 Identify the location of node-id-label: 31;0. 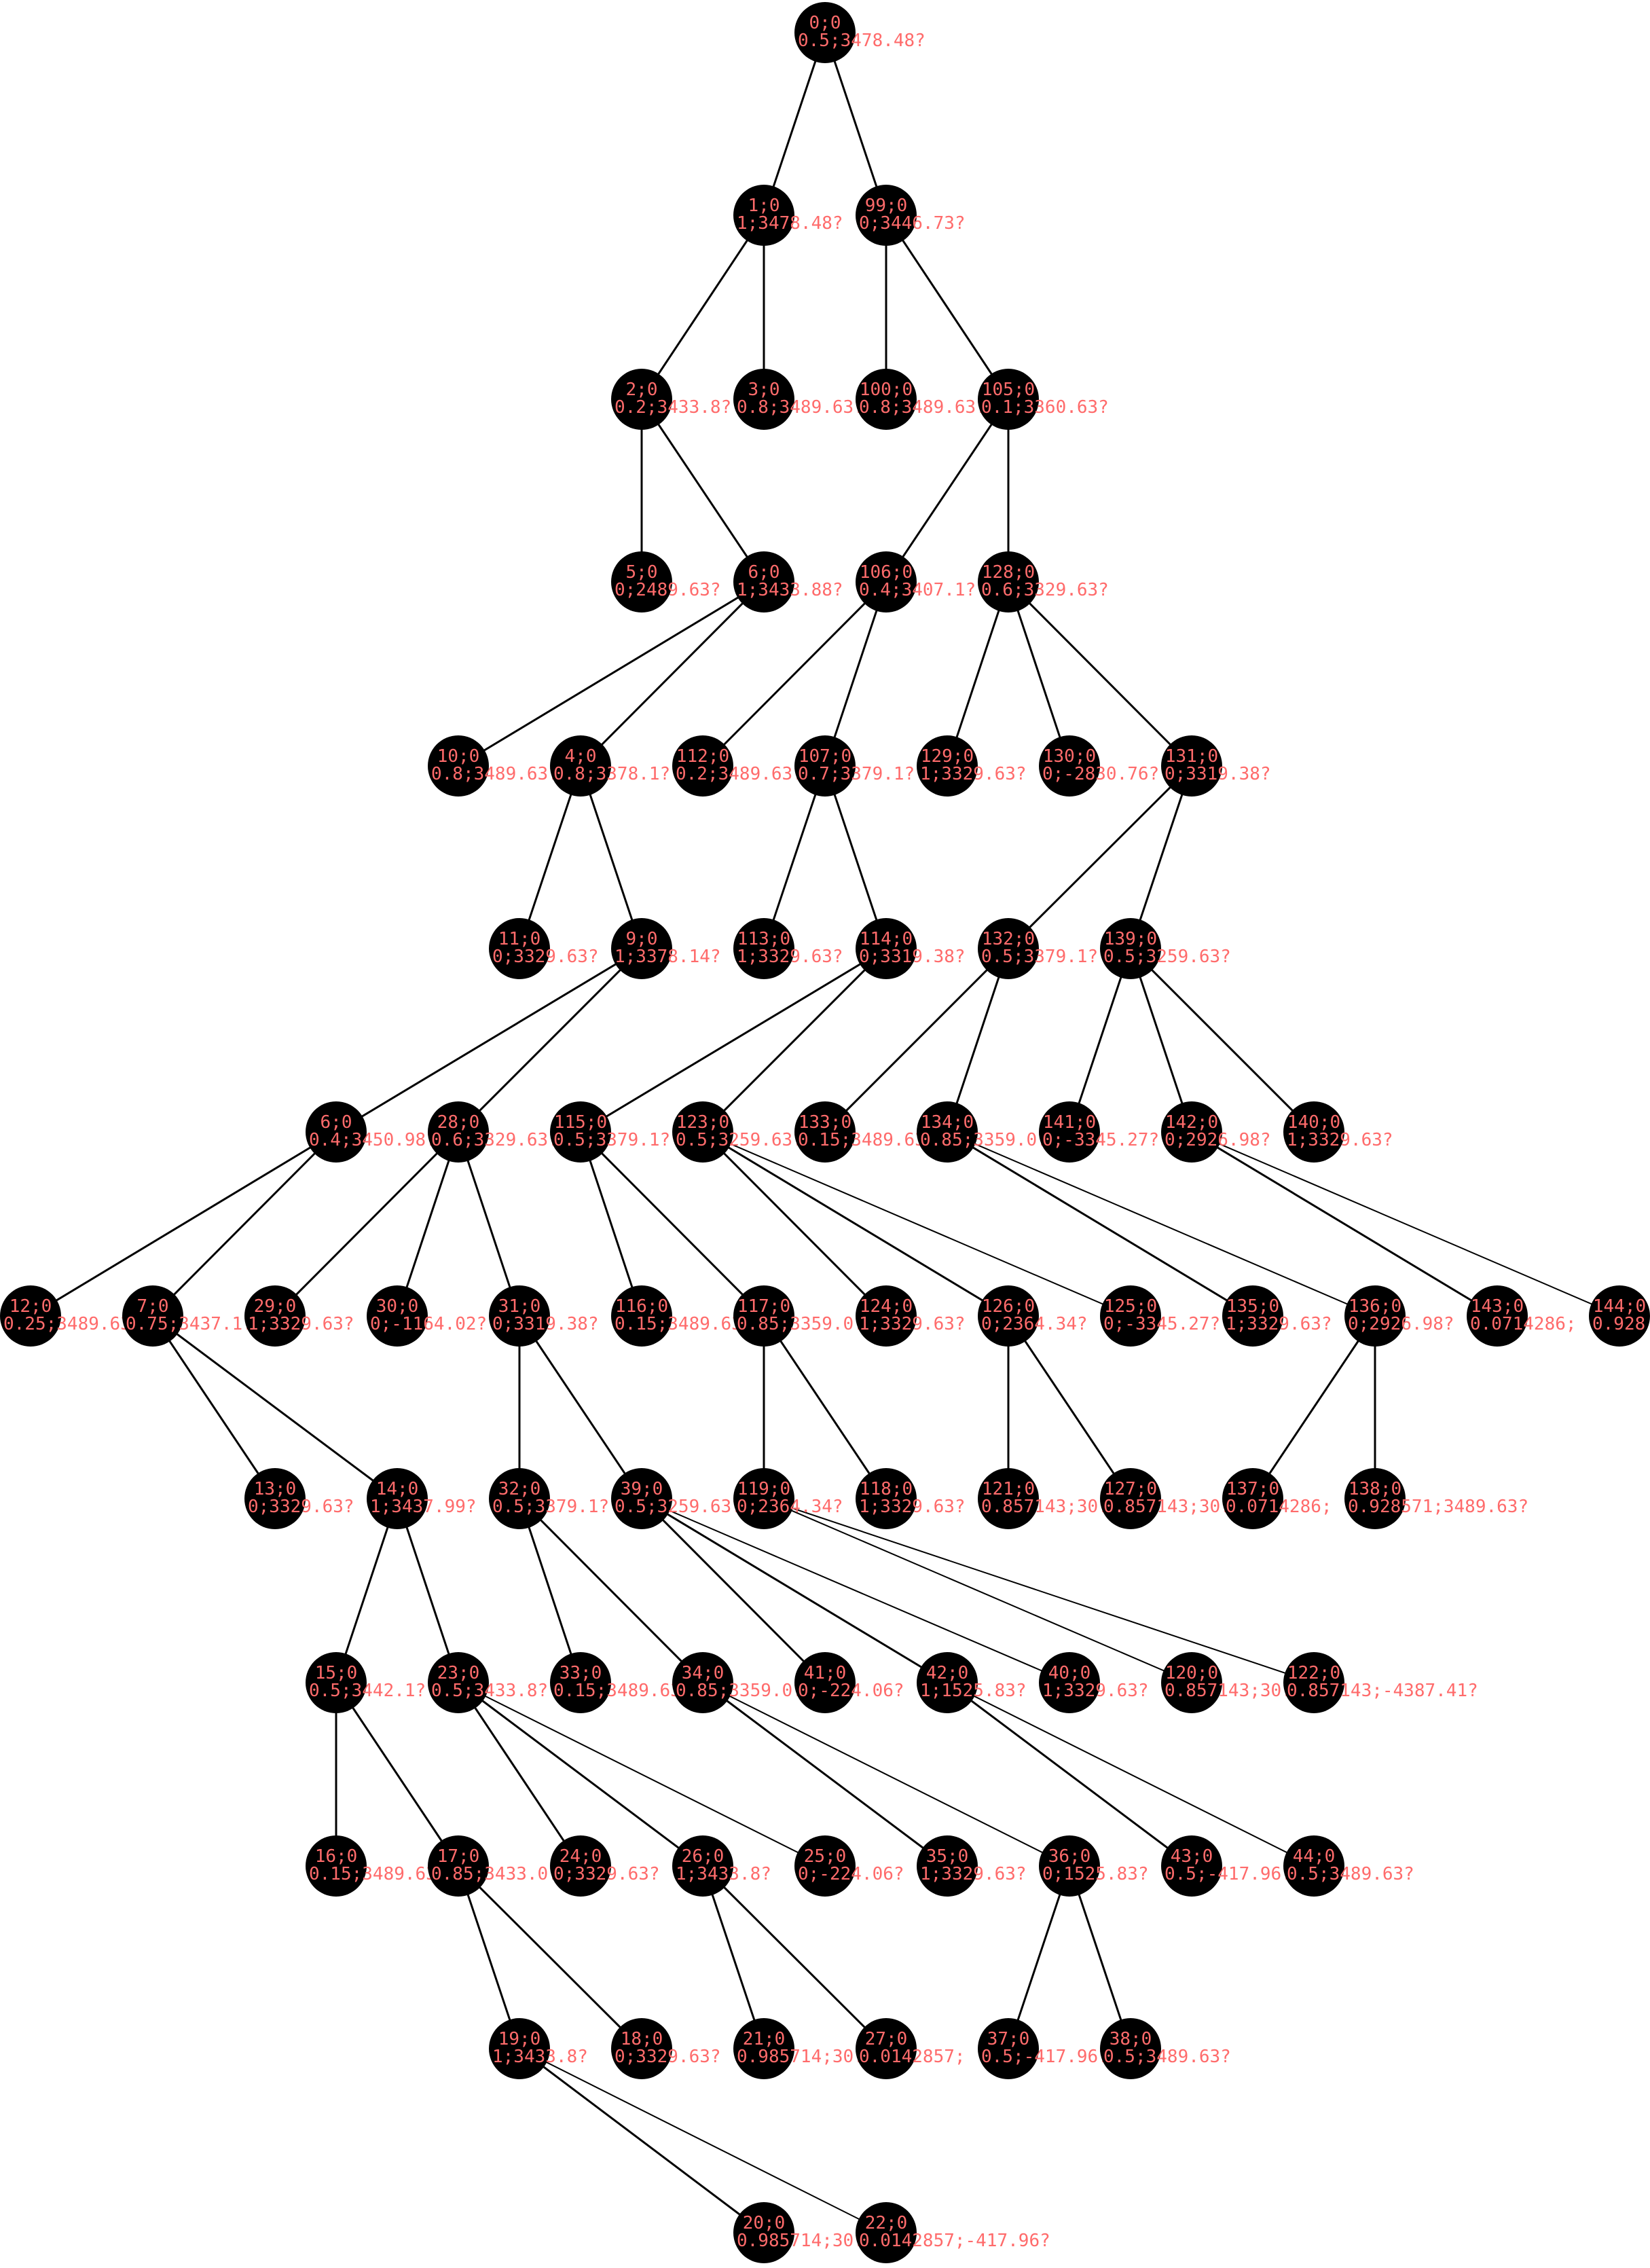
(519, 1306).